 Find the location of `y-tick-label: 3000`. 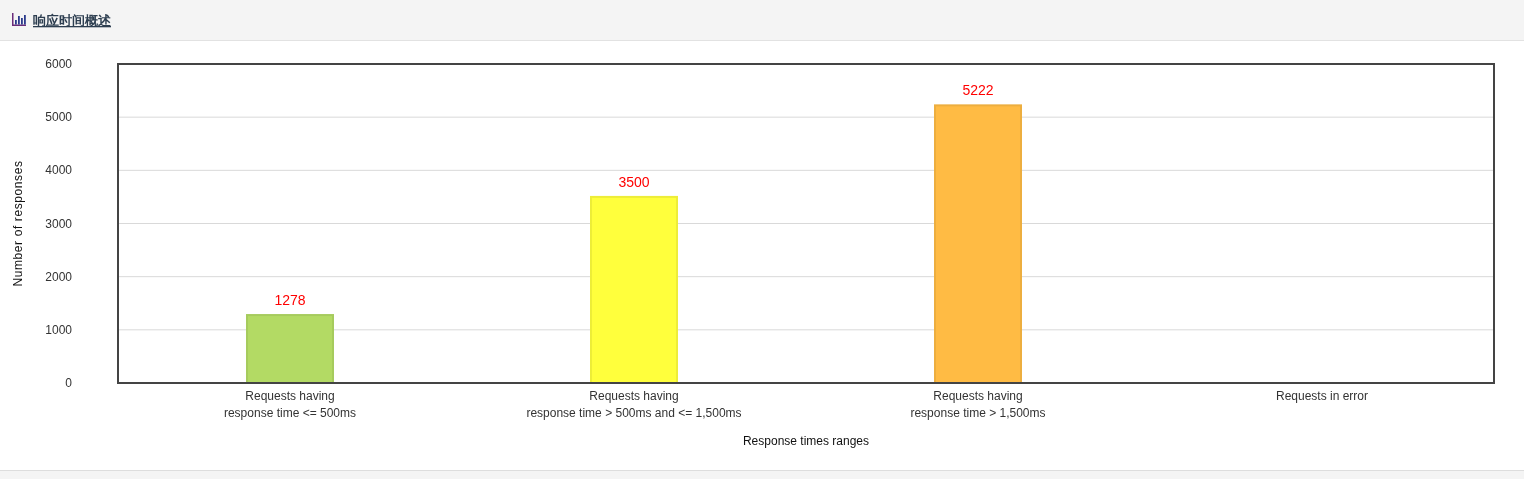

y-tick-label: 3000 is located at coordinates (59, 223).